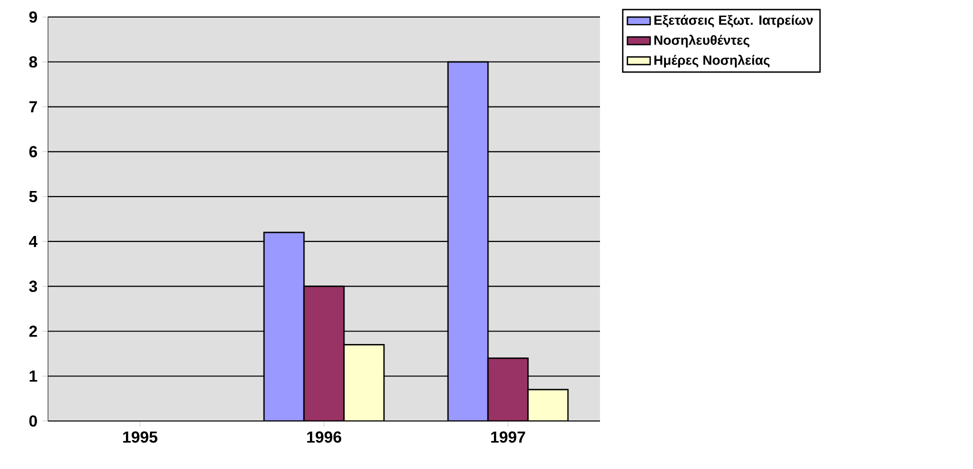  Describe the element at coordinates (33, 17) in the screenshot. I see `y-tick-label: 9` at that location.